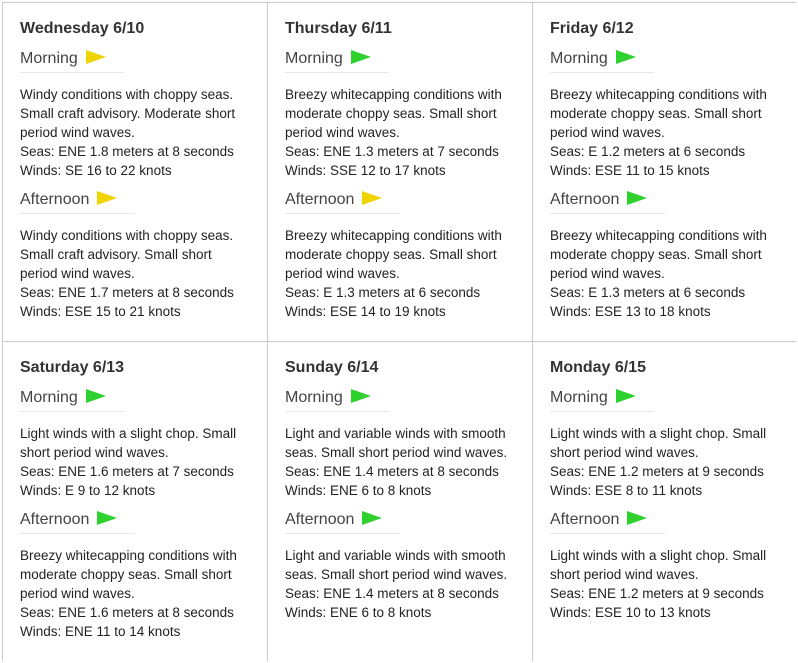 The width and height of the screenshot is (798, 663). What do you see at coordinates (648, 151) in the screenshot?
I see `seas-text: Seas: E 1.2 meters at 6 seconds` at bounding box center [648, 151].